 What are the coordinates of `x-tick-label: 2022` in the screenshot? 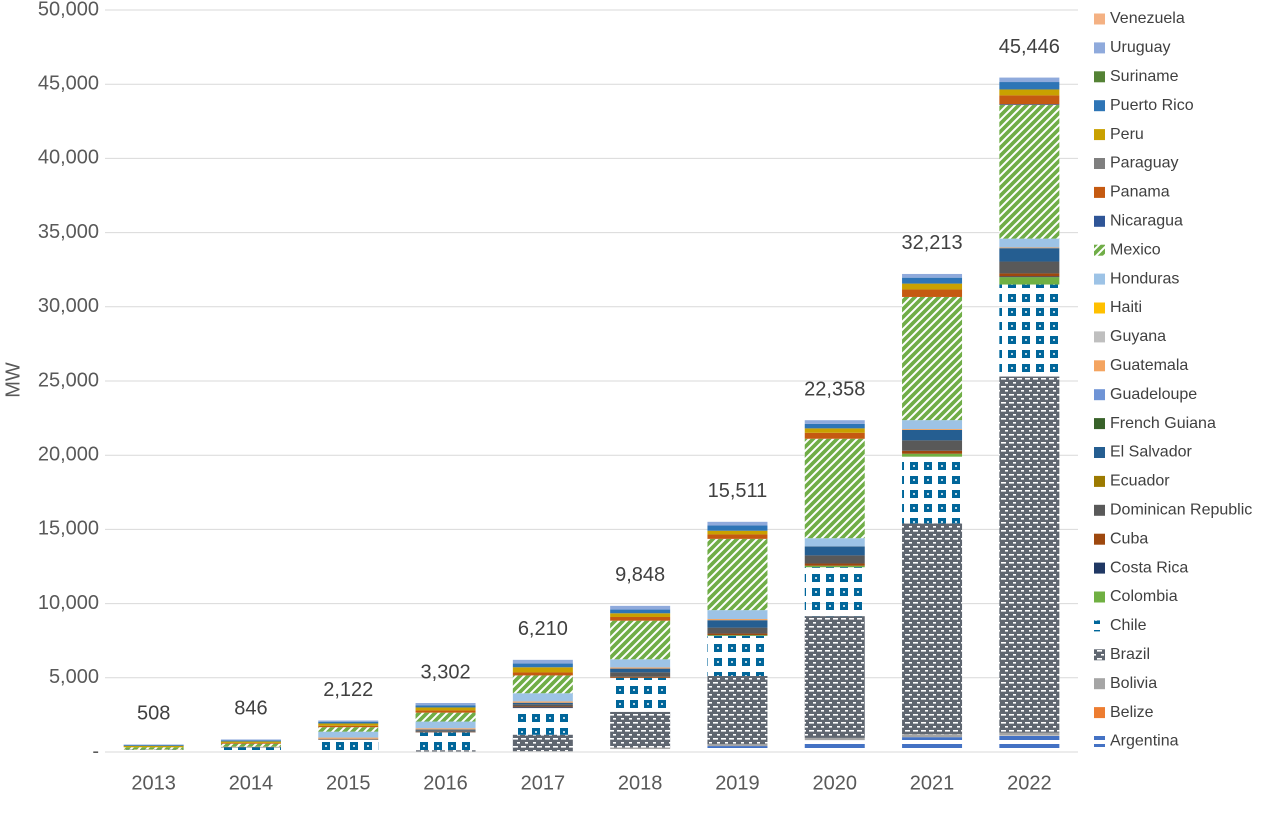 It's located at (1029, 783).